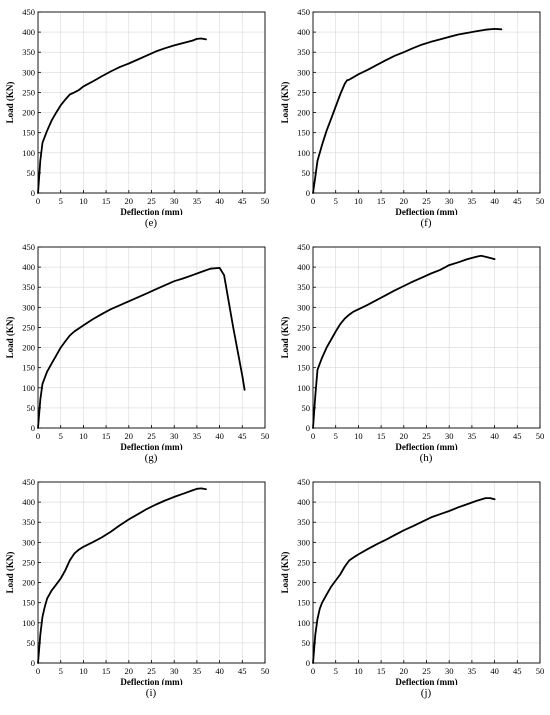 This screenshot has height=715, width=550. I want to click on panel-caption: (g), so click(151, 458).